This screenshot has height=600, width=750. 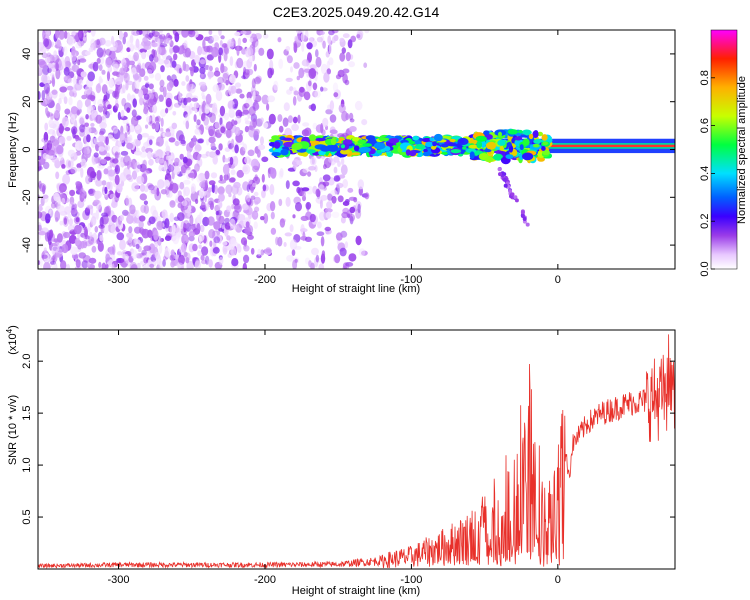 What do you see at coordinates (612, 146) in the screenshot?
I see `signal-band-core` at bounding box center [612, 146].